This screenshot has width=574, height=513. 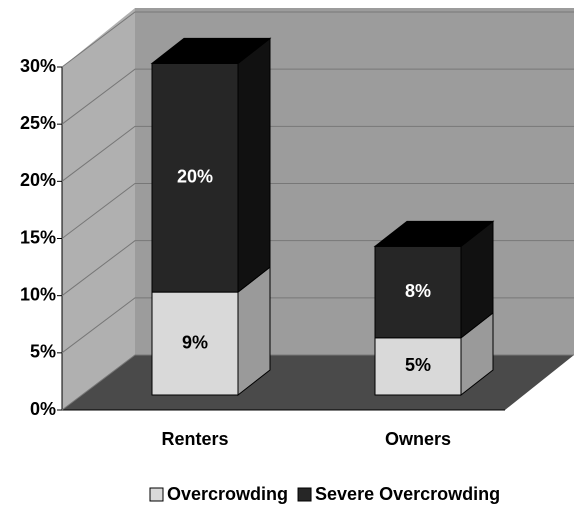 I want to click on data-label: 9%, so click(x=195, y=342).